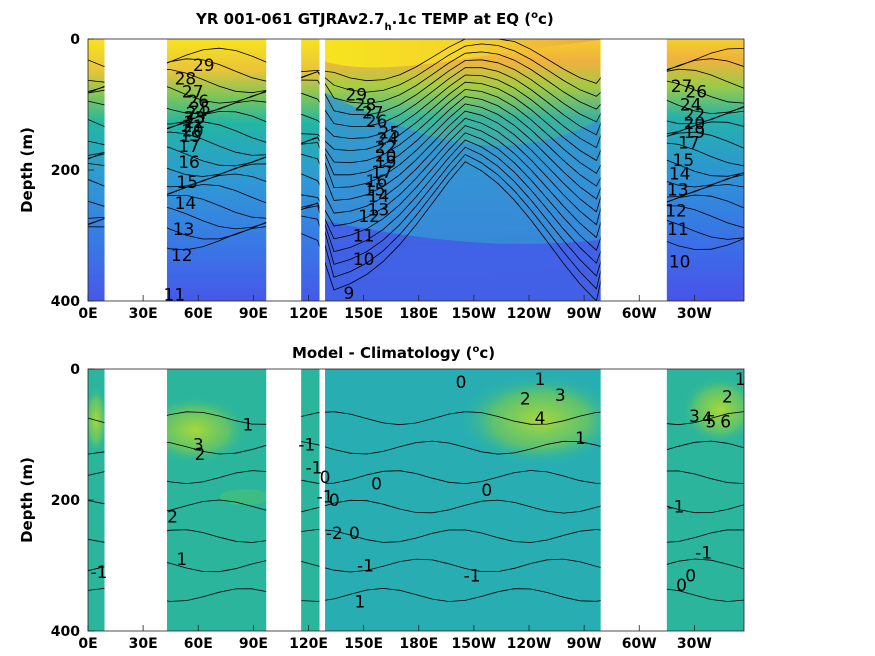  I want to click on anomaly-chart-title: Model - Climatology (oc), so click(393, 353).